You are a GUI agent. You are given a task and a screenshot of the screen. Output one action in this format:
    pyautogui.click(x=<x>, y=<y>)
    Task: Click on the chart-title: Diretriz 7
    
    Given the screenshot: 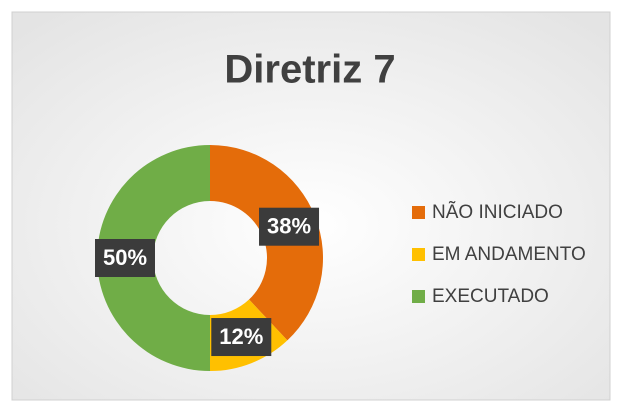 What is the action you would take?
    pyautogui.click(x=309, y=70)
    